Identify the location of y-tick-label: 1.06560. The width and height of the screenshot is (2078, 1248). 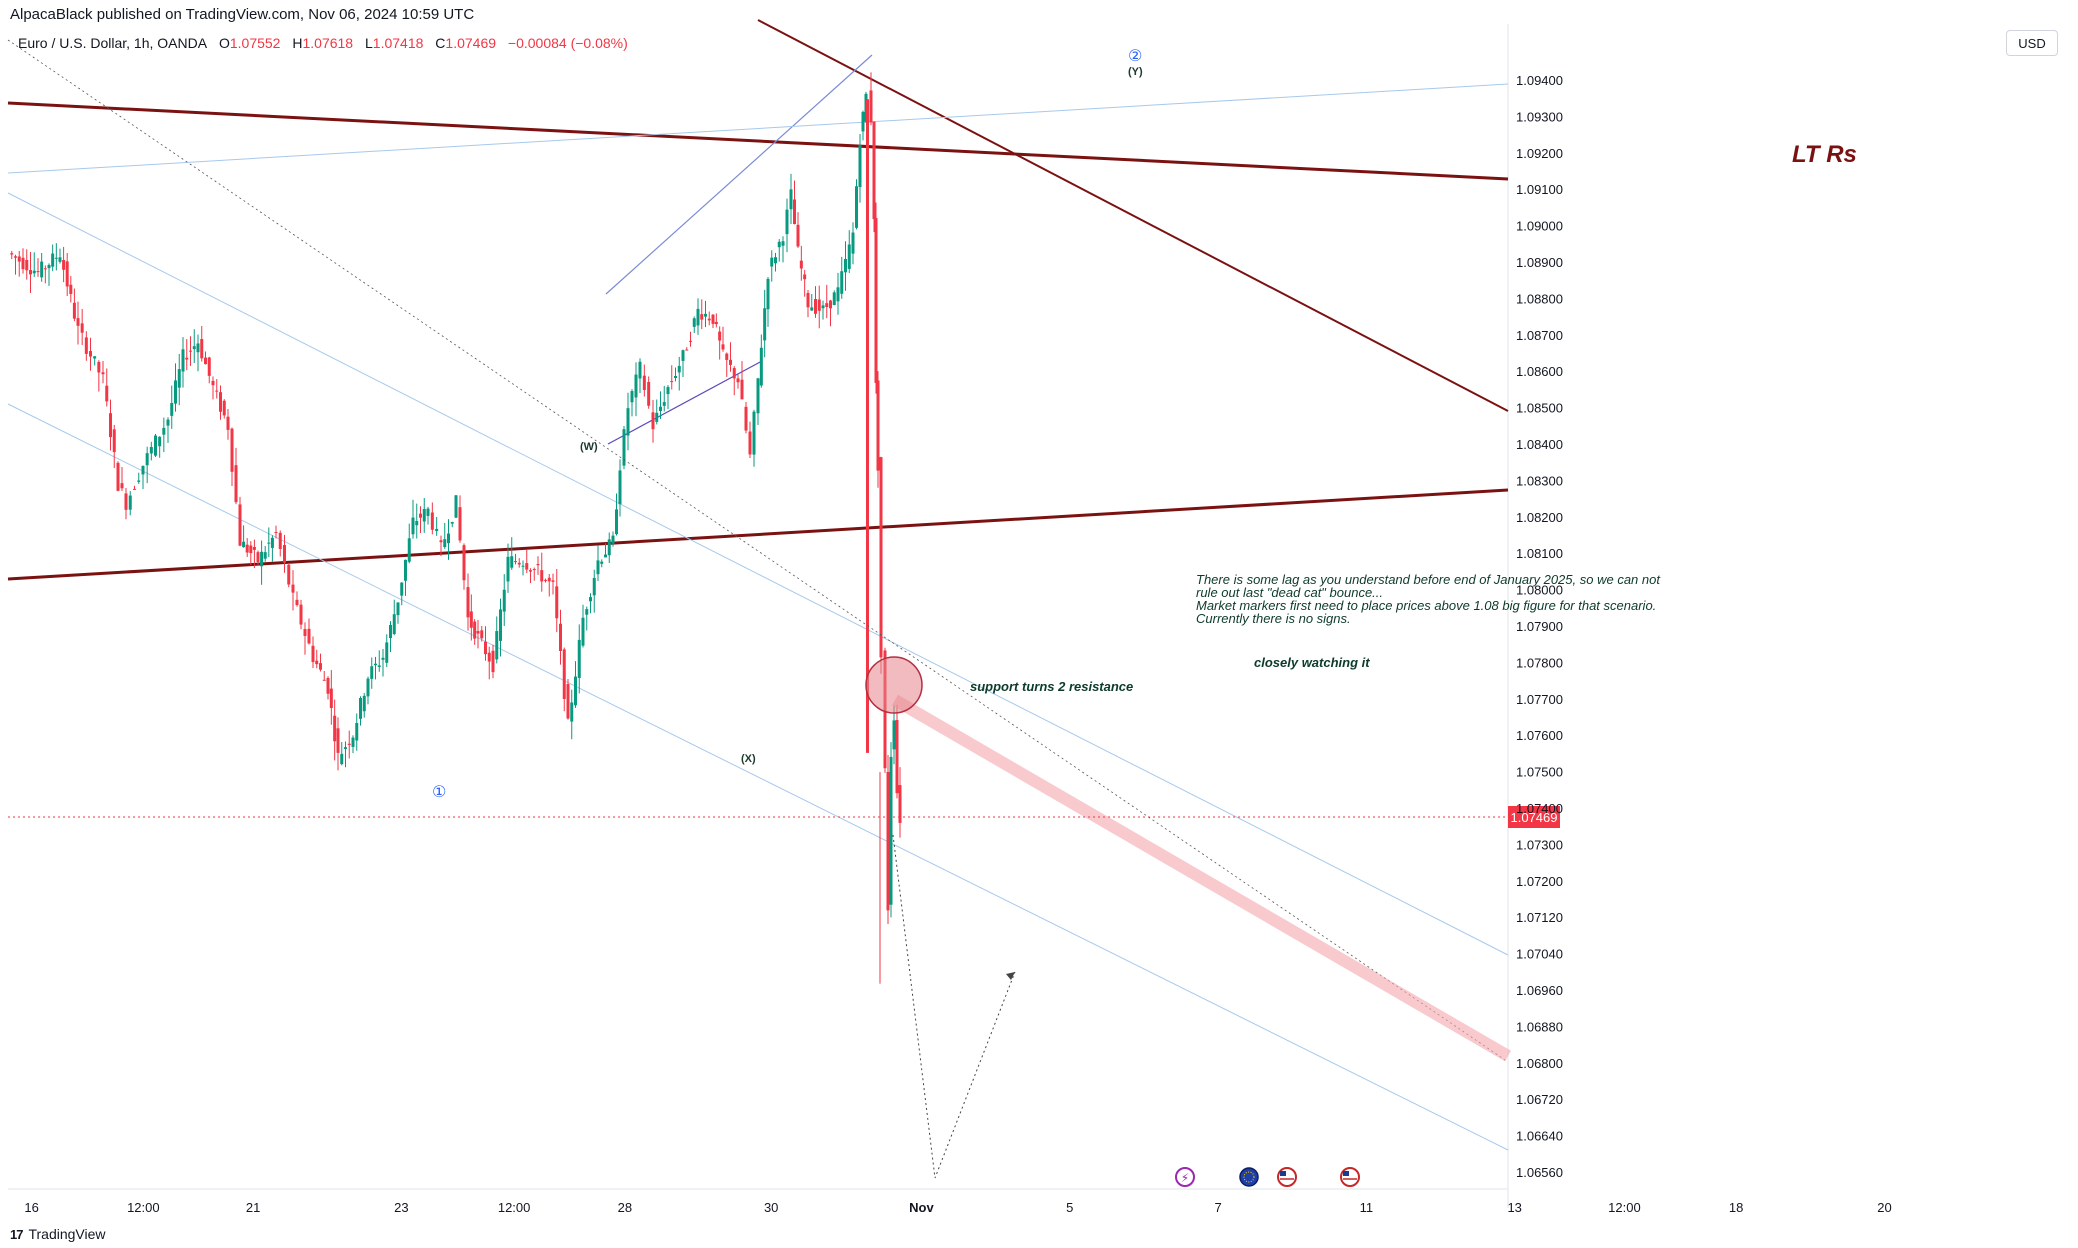
(1539, 1172).